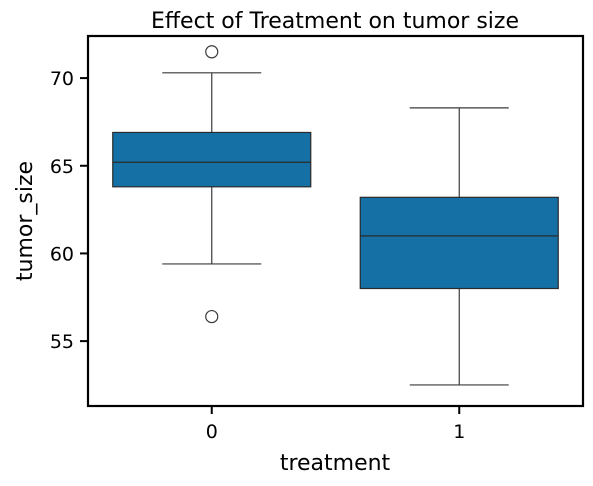 The image size is (593, 486). Describe the element at coordinates (459, 432) in the screenshot. I see `x-tick-label: 1` at that location.